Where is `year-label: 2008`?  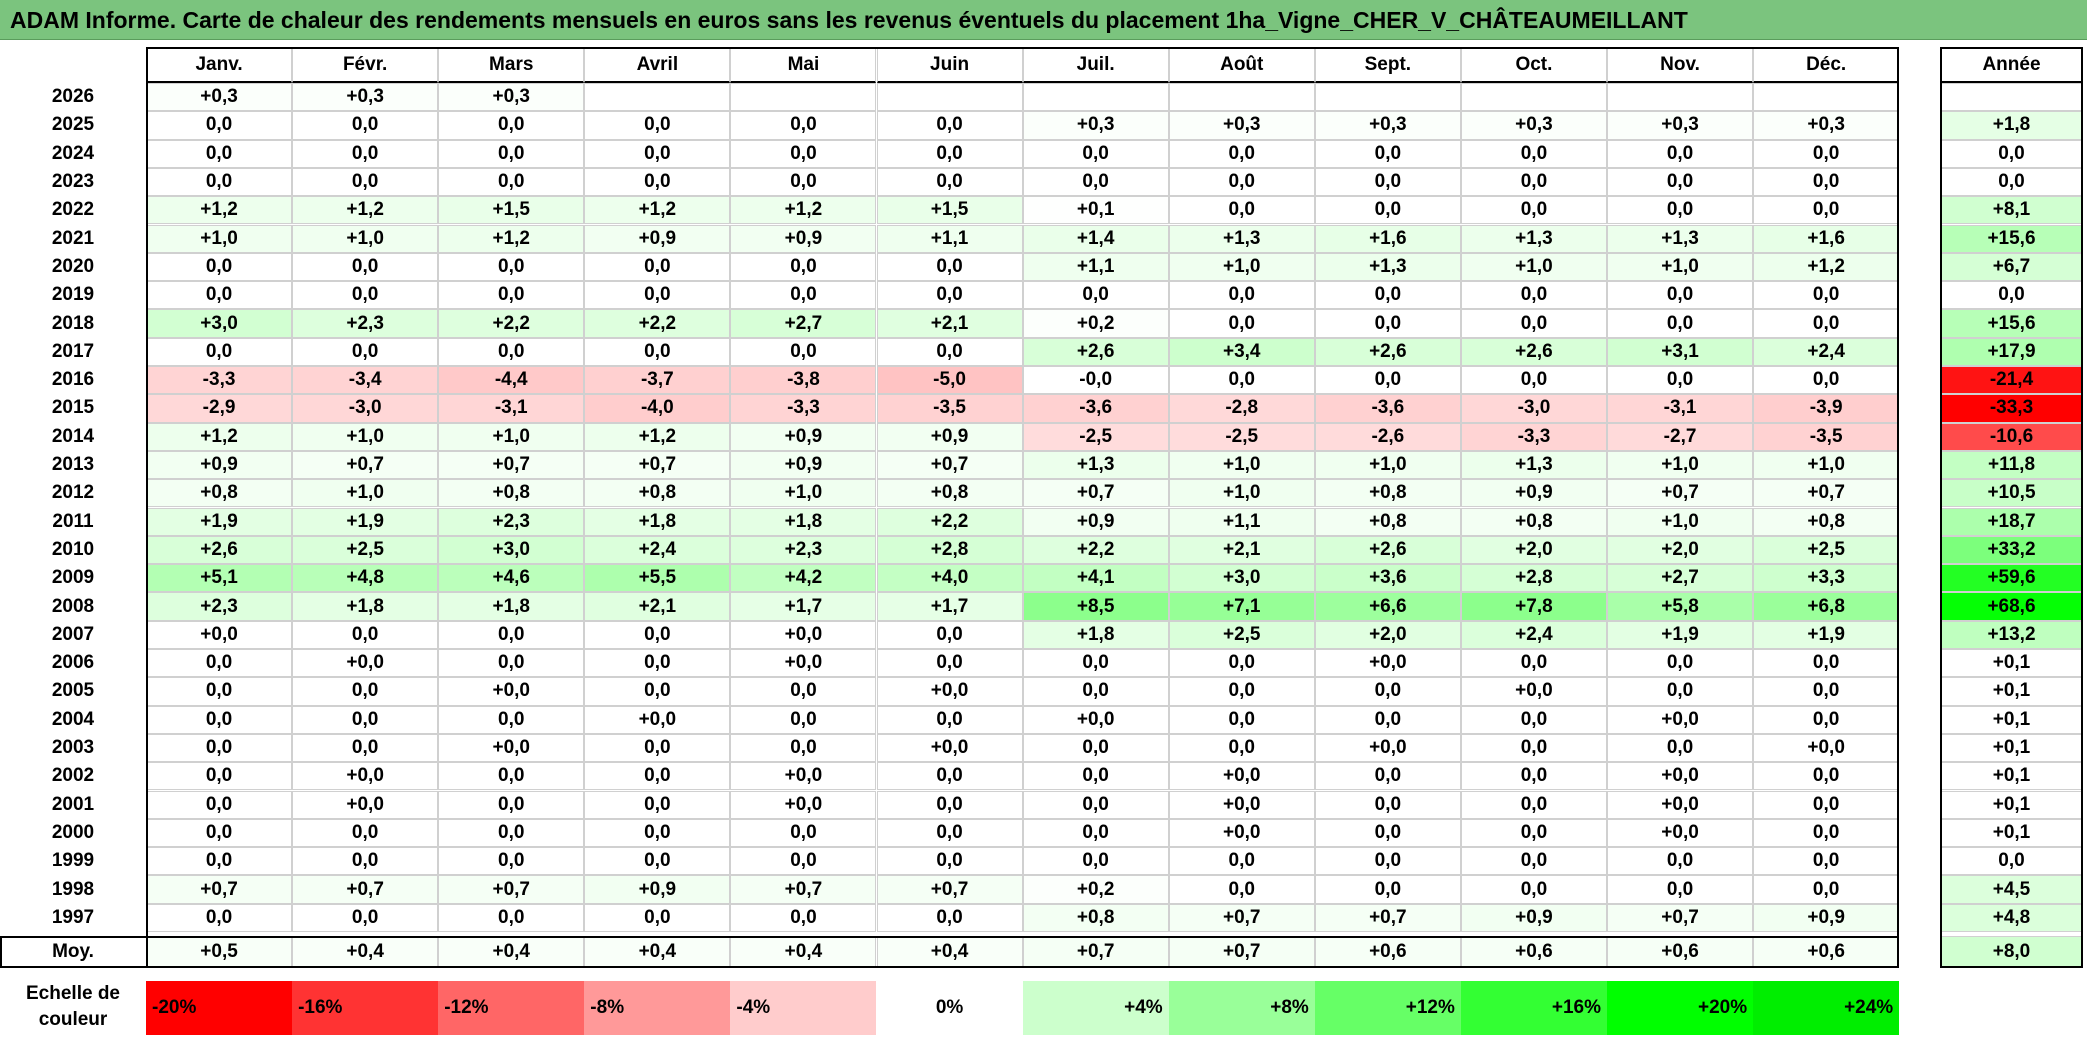 year-label: 2008 is located at coordinates (73, 606).